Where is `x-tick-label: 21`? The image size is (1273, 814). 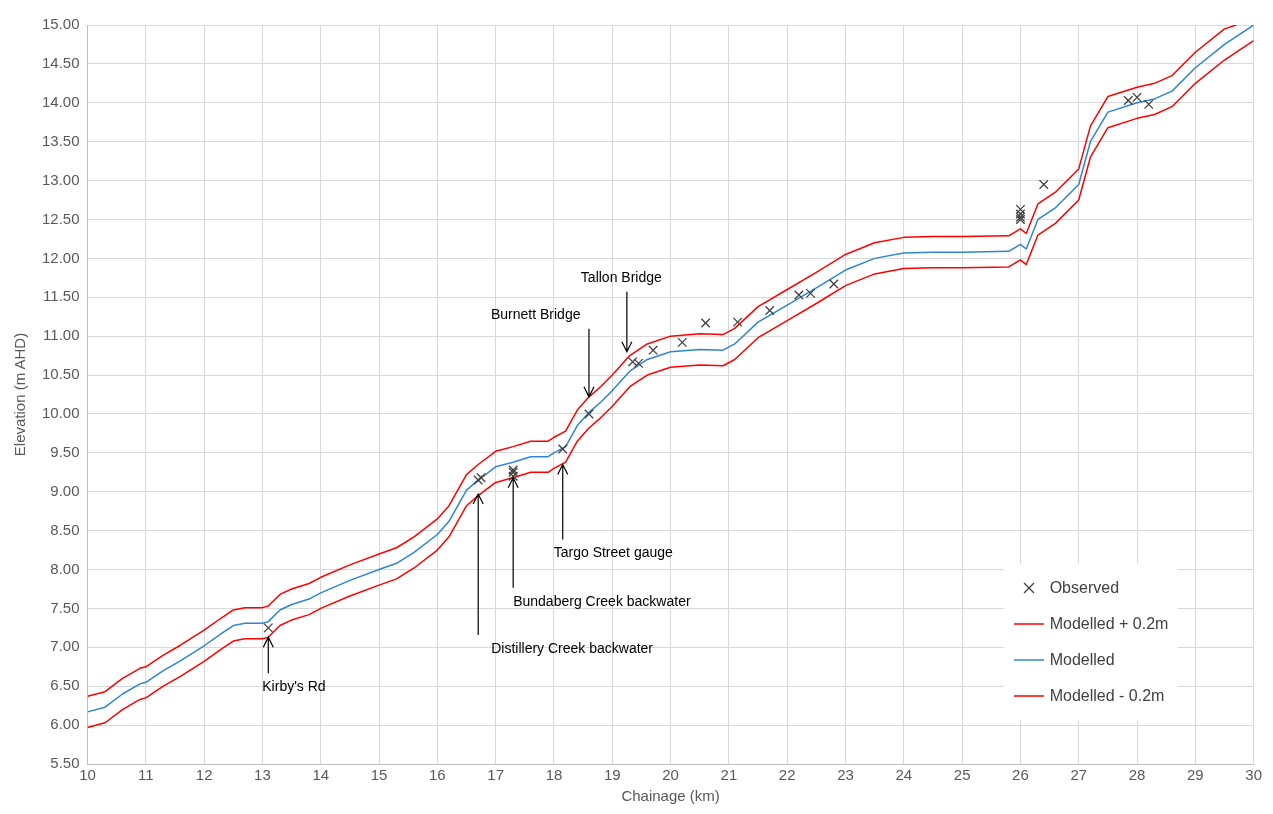
x-tick-label: 21 is located at coordinates (729, 775).